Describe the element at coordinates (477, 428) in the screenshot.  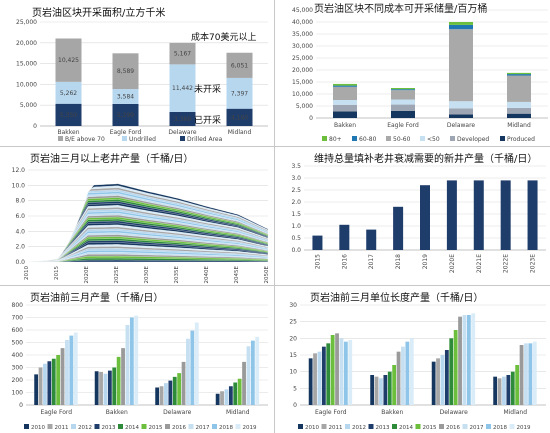
I see `legend-label: 2017` at that location.